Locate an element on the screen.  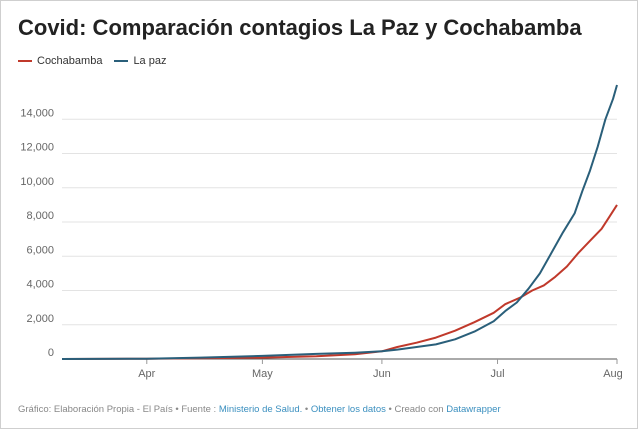
x-axis-ticks: Apr May Jun Jul Aug is located at coordinates (380, 369).